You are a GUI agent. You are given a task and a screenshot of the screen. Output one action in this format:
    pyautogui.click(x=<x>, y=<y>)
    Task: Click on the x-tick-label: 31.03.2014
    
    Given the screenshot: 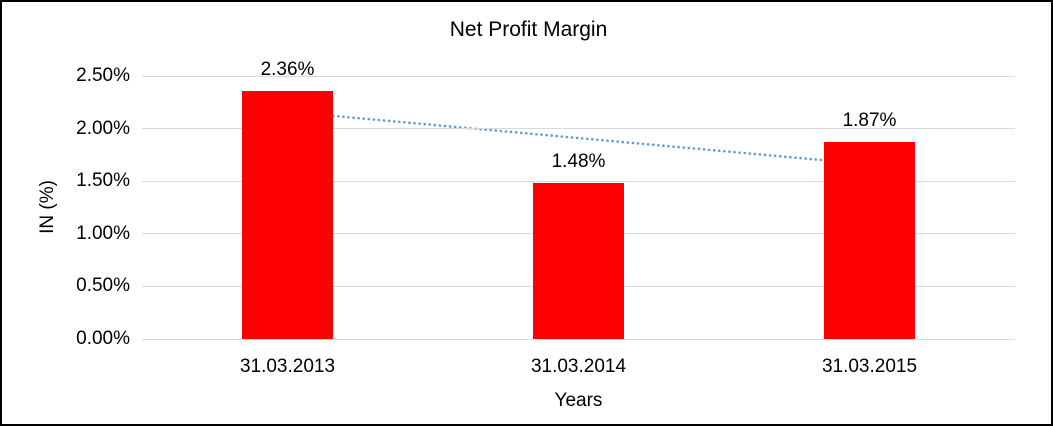 What is the action you would take?
    pyautogui.click(x=578, y=366)
    